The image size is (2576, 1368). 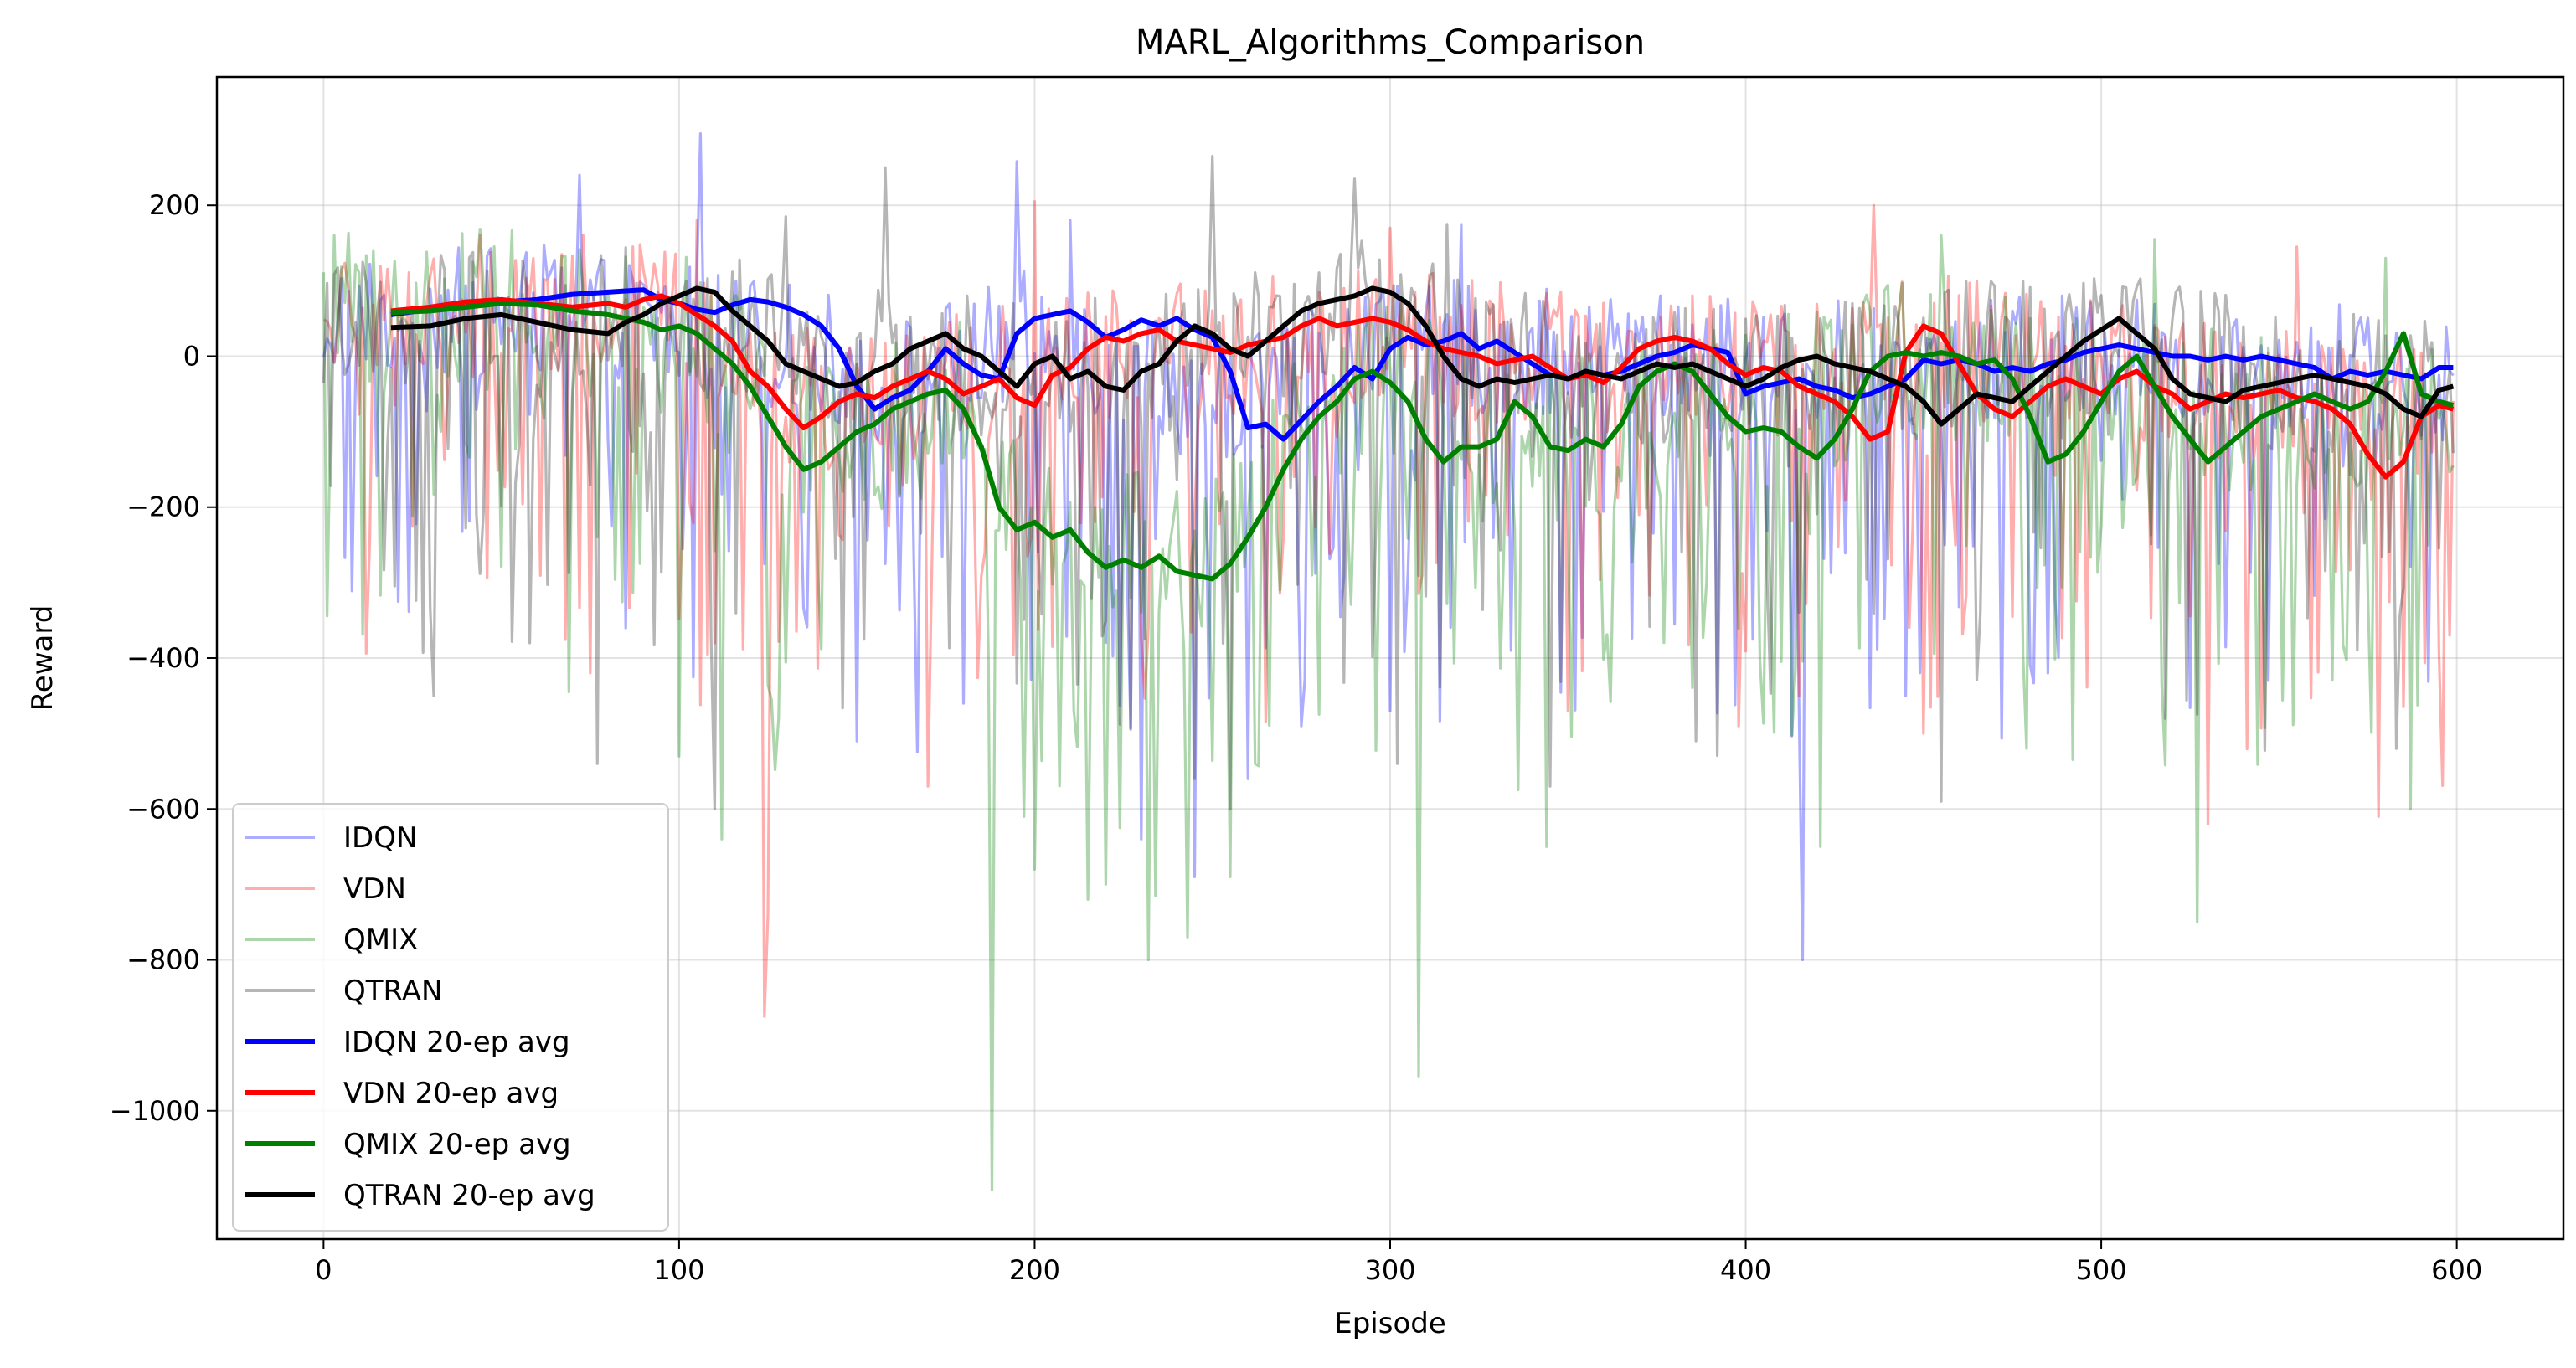 I want to click on legend-label: VDN 20-ep avg, so click(x=451, y=1093).